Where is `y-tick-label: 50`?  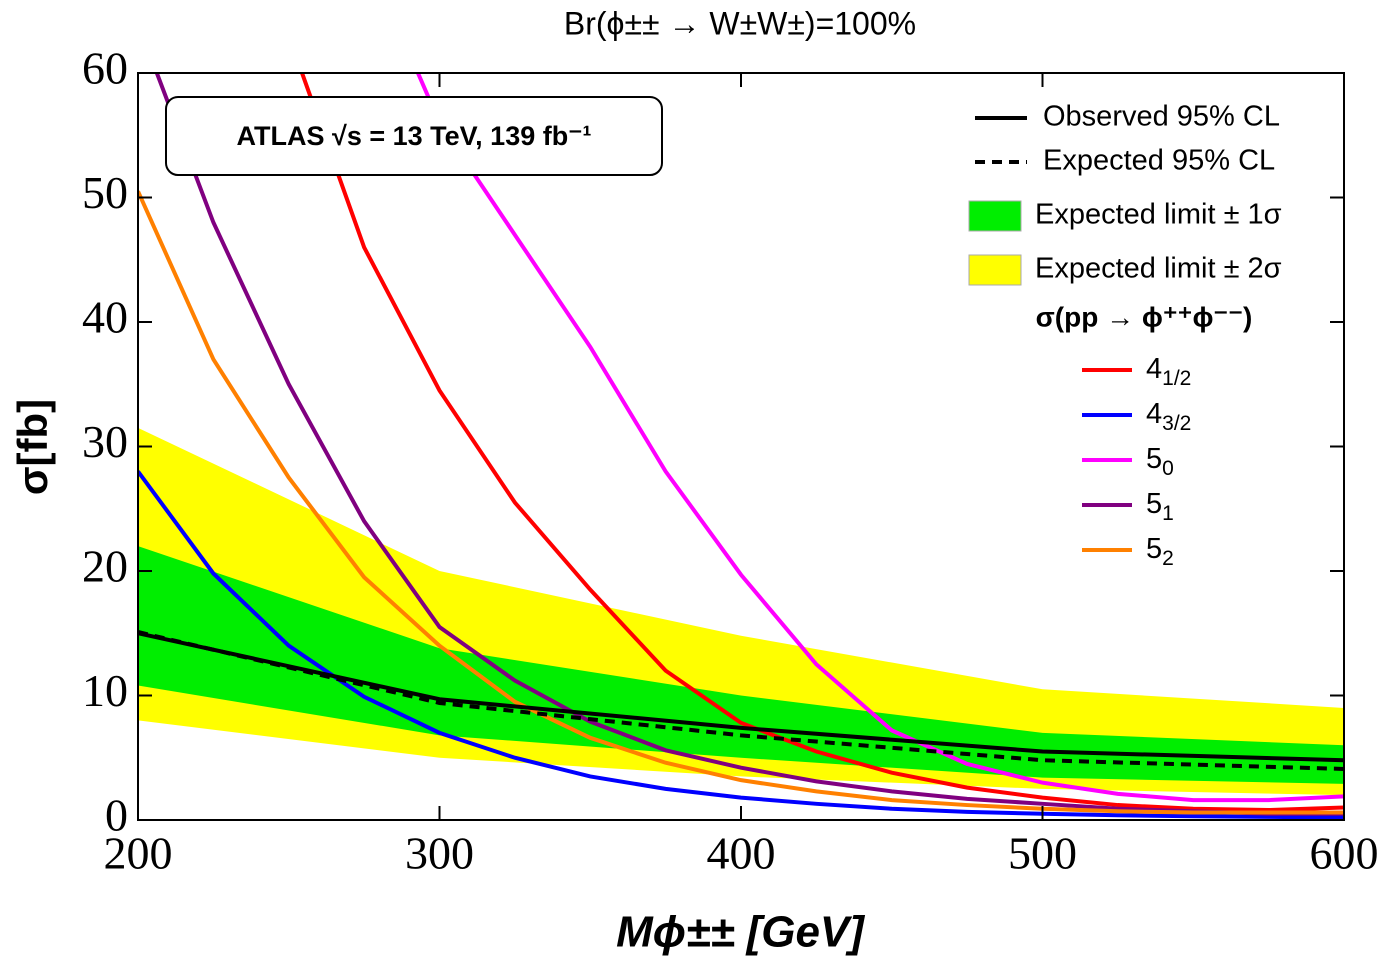 y-tick-label: 50 is located at coordinates (105, 192).